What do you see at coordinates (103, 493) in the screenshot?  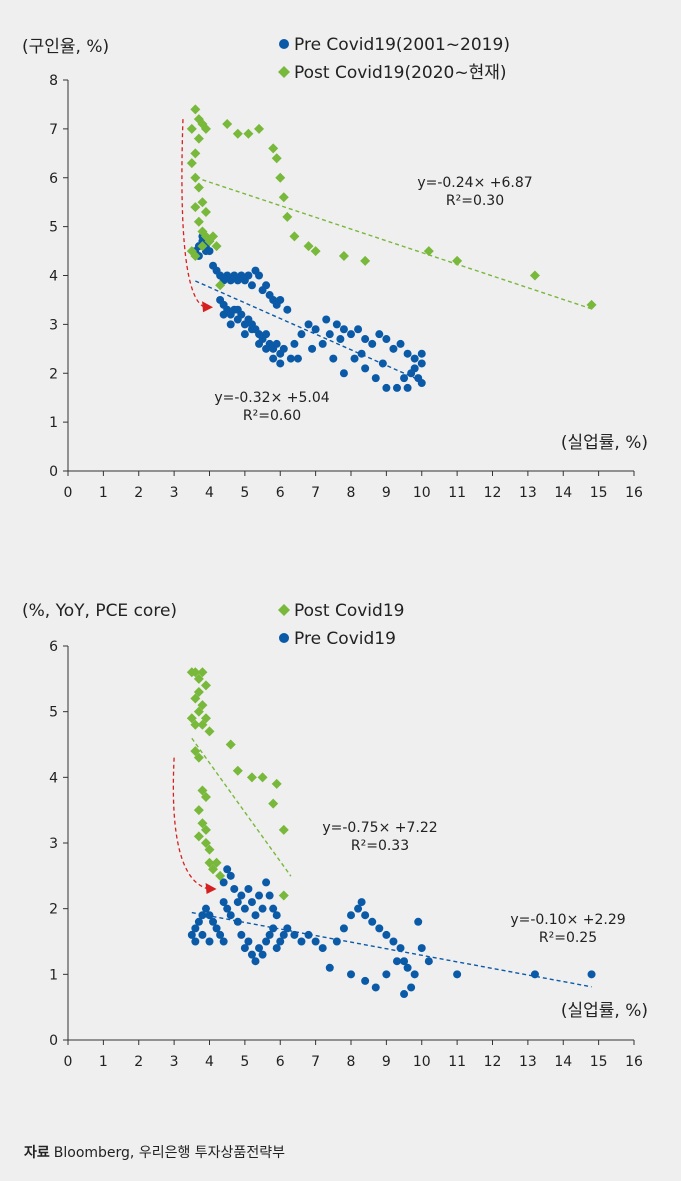 I see `x-tick-label: 1` at bounding box center [103, 493].